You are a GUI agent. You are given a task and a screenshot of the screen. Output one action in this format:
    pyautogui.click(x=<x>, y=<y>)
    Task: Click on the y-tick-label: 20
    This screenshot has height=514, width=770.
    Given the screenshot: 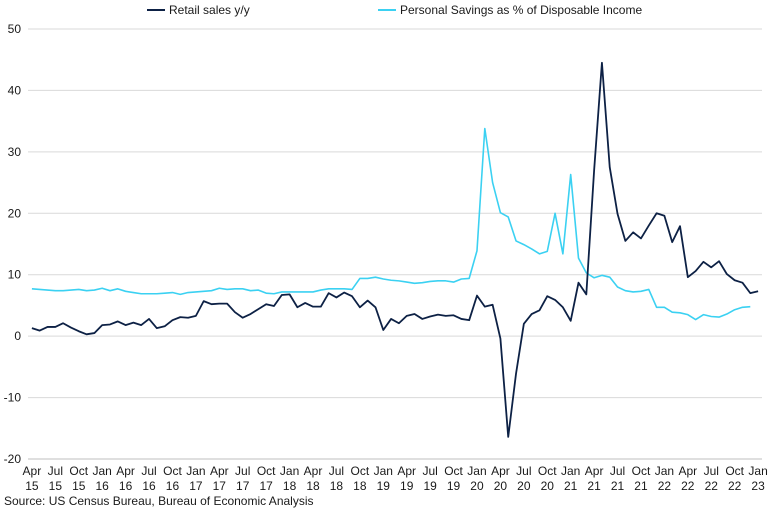 What is the action you would take?
    pyautogui.click(x=15, y=213)
    